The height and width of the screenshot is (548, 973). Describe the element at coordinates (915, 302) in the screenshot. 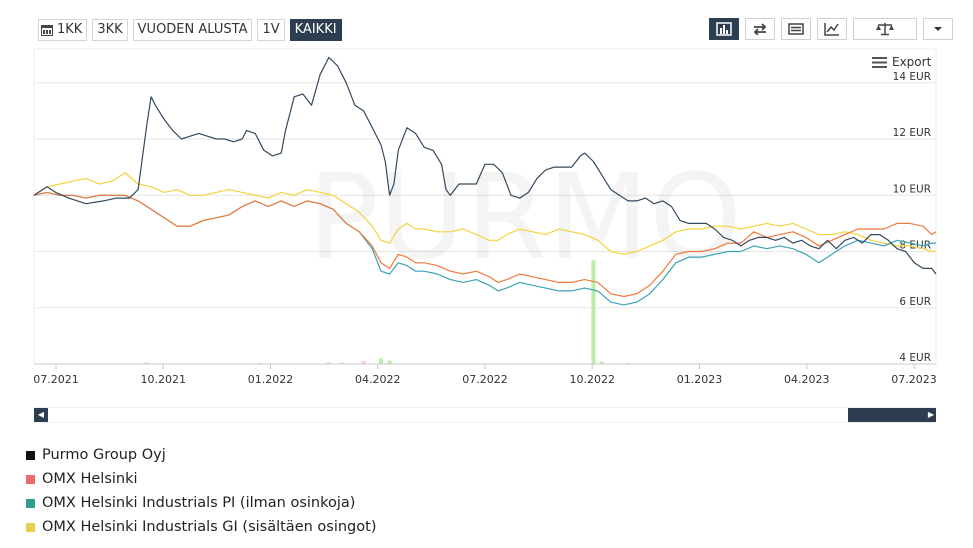

I see `y-tick-label: 6 EUR` at that location.